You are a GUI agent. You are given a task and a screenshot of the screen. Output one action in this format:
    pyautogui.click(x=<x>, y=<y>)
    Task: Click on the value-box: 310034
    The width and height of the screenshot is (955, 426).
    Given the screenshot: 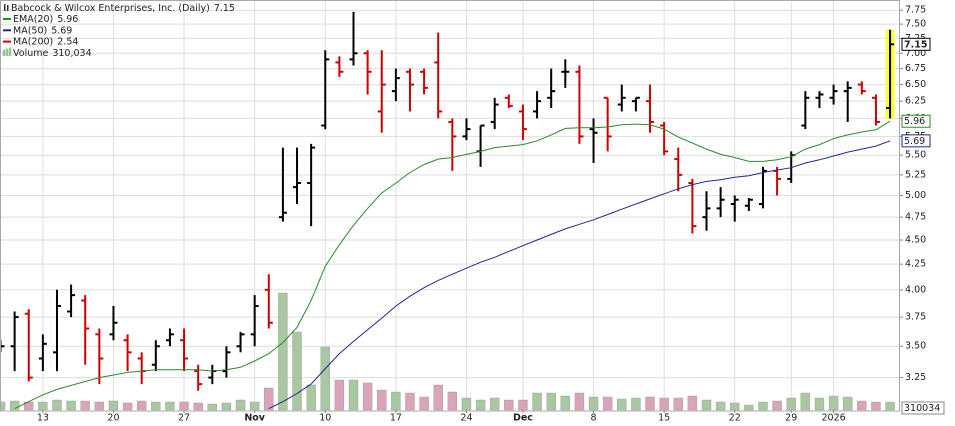 What is the action you would take?
    pyautogui.click(x=923, y=408)
    